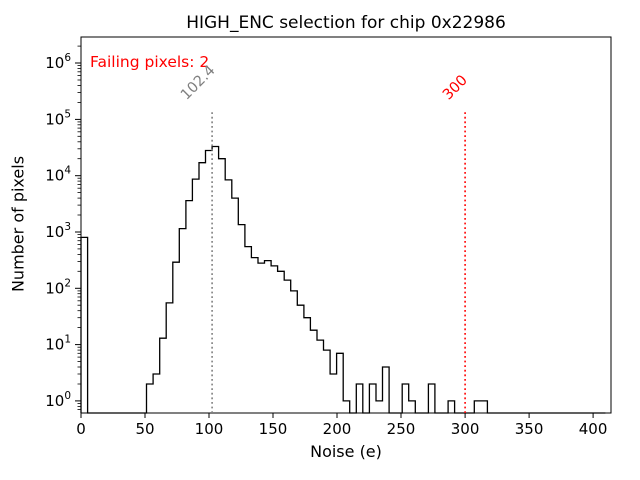 Image resolution: width=640 pixels, height=480 pixels. What do you see at coordinates (58, 175) in the screenshot?
I see `y-tick-label: 10⁴` at bounding box center [58, 175].